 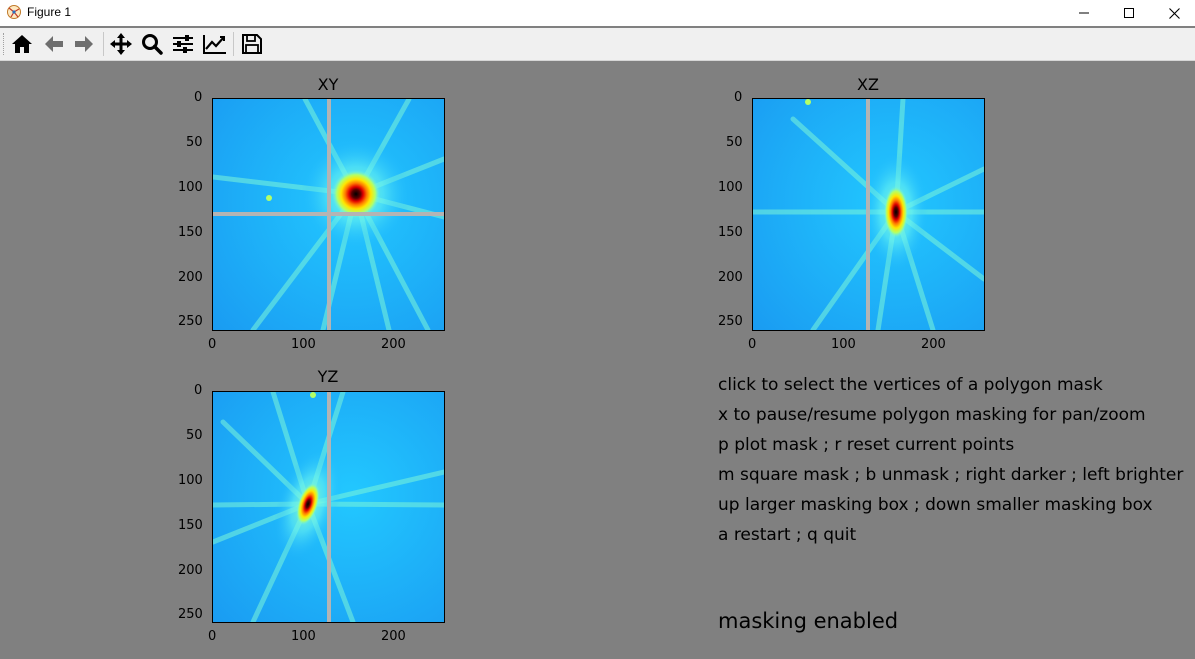 I want to click on forward-icon, so click(x=84, y=44).